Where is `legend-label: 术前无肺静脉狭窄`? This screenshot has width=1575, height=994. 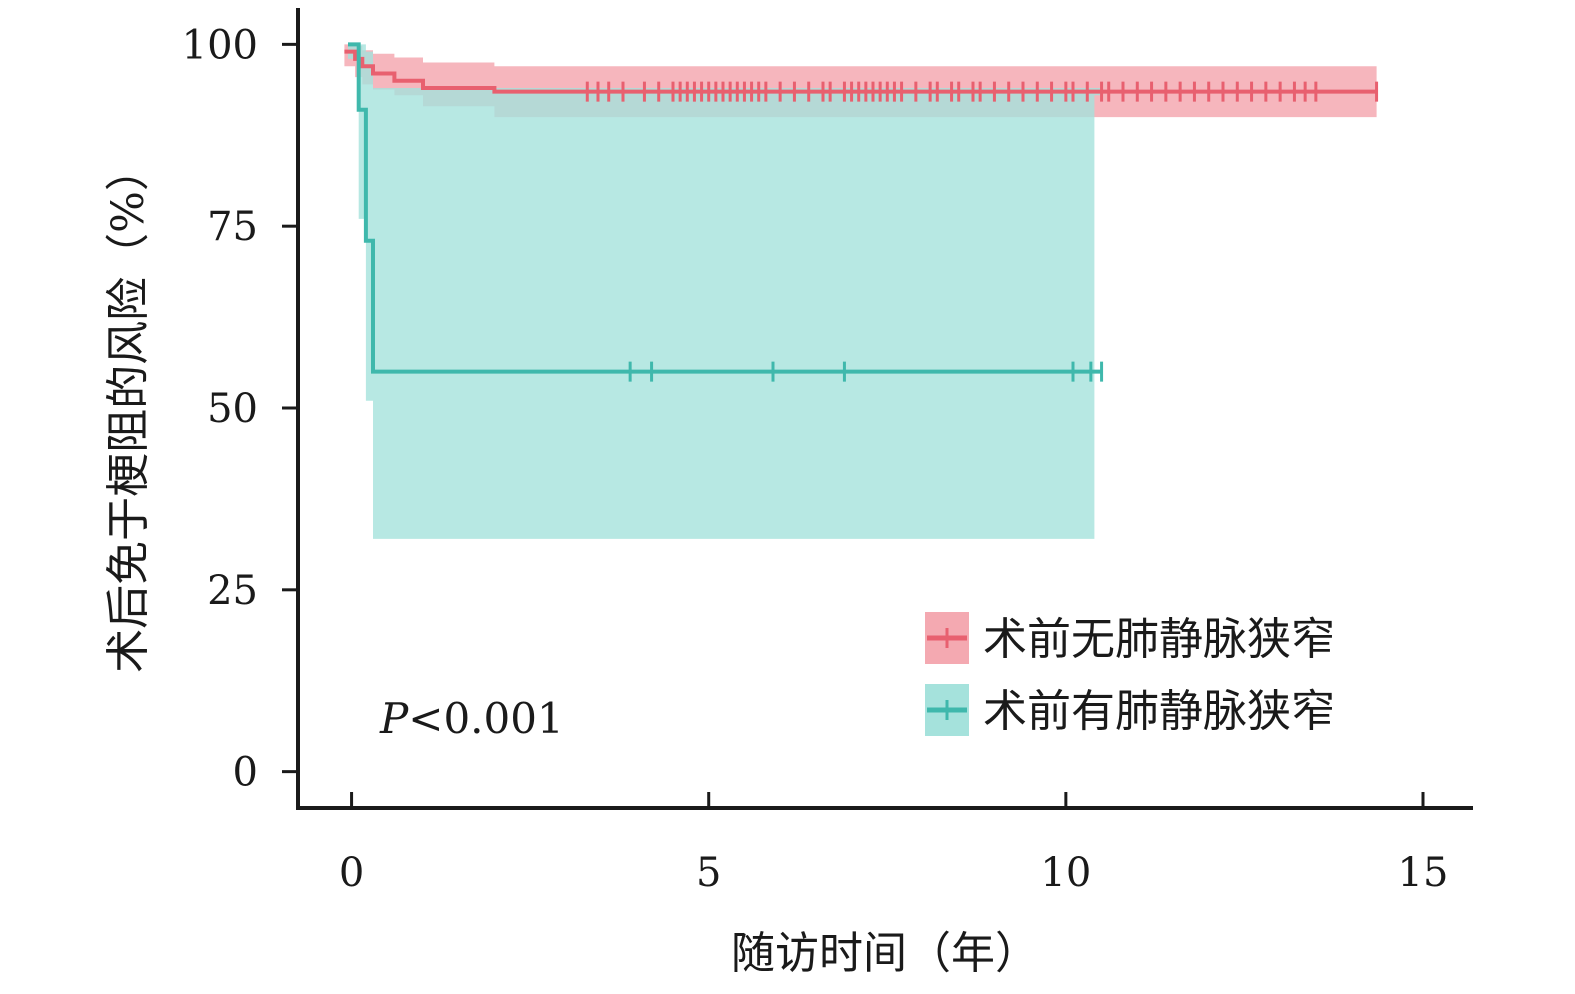
legend-label: 术前无肺静脉狭窄 is located at coordinates (1159, 639).